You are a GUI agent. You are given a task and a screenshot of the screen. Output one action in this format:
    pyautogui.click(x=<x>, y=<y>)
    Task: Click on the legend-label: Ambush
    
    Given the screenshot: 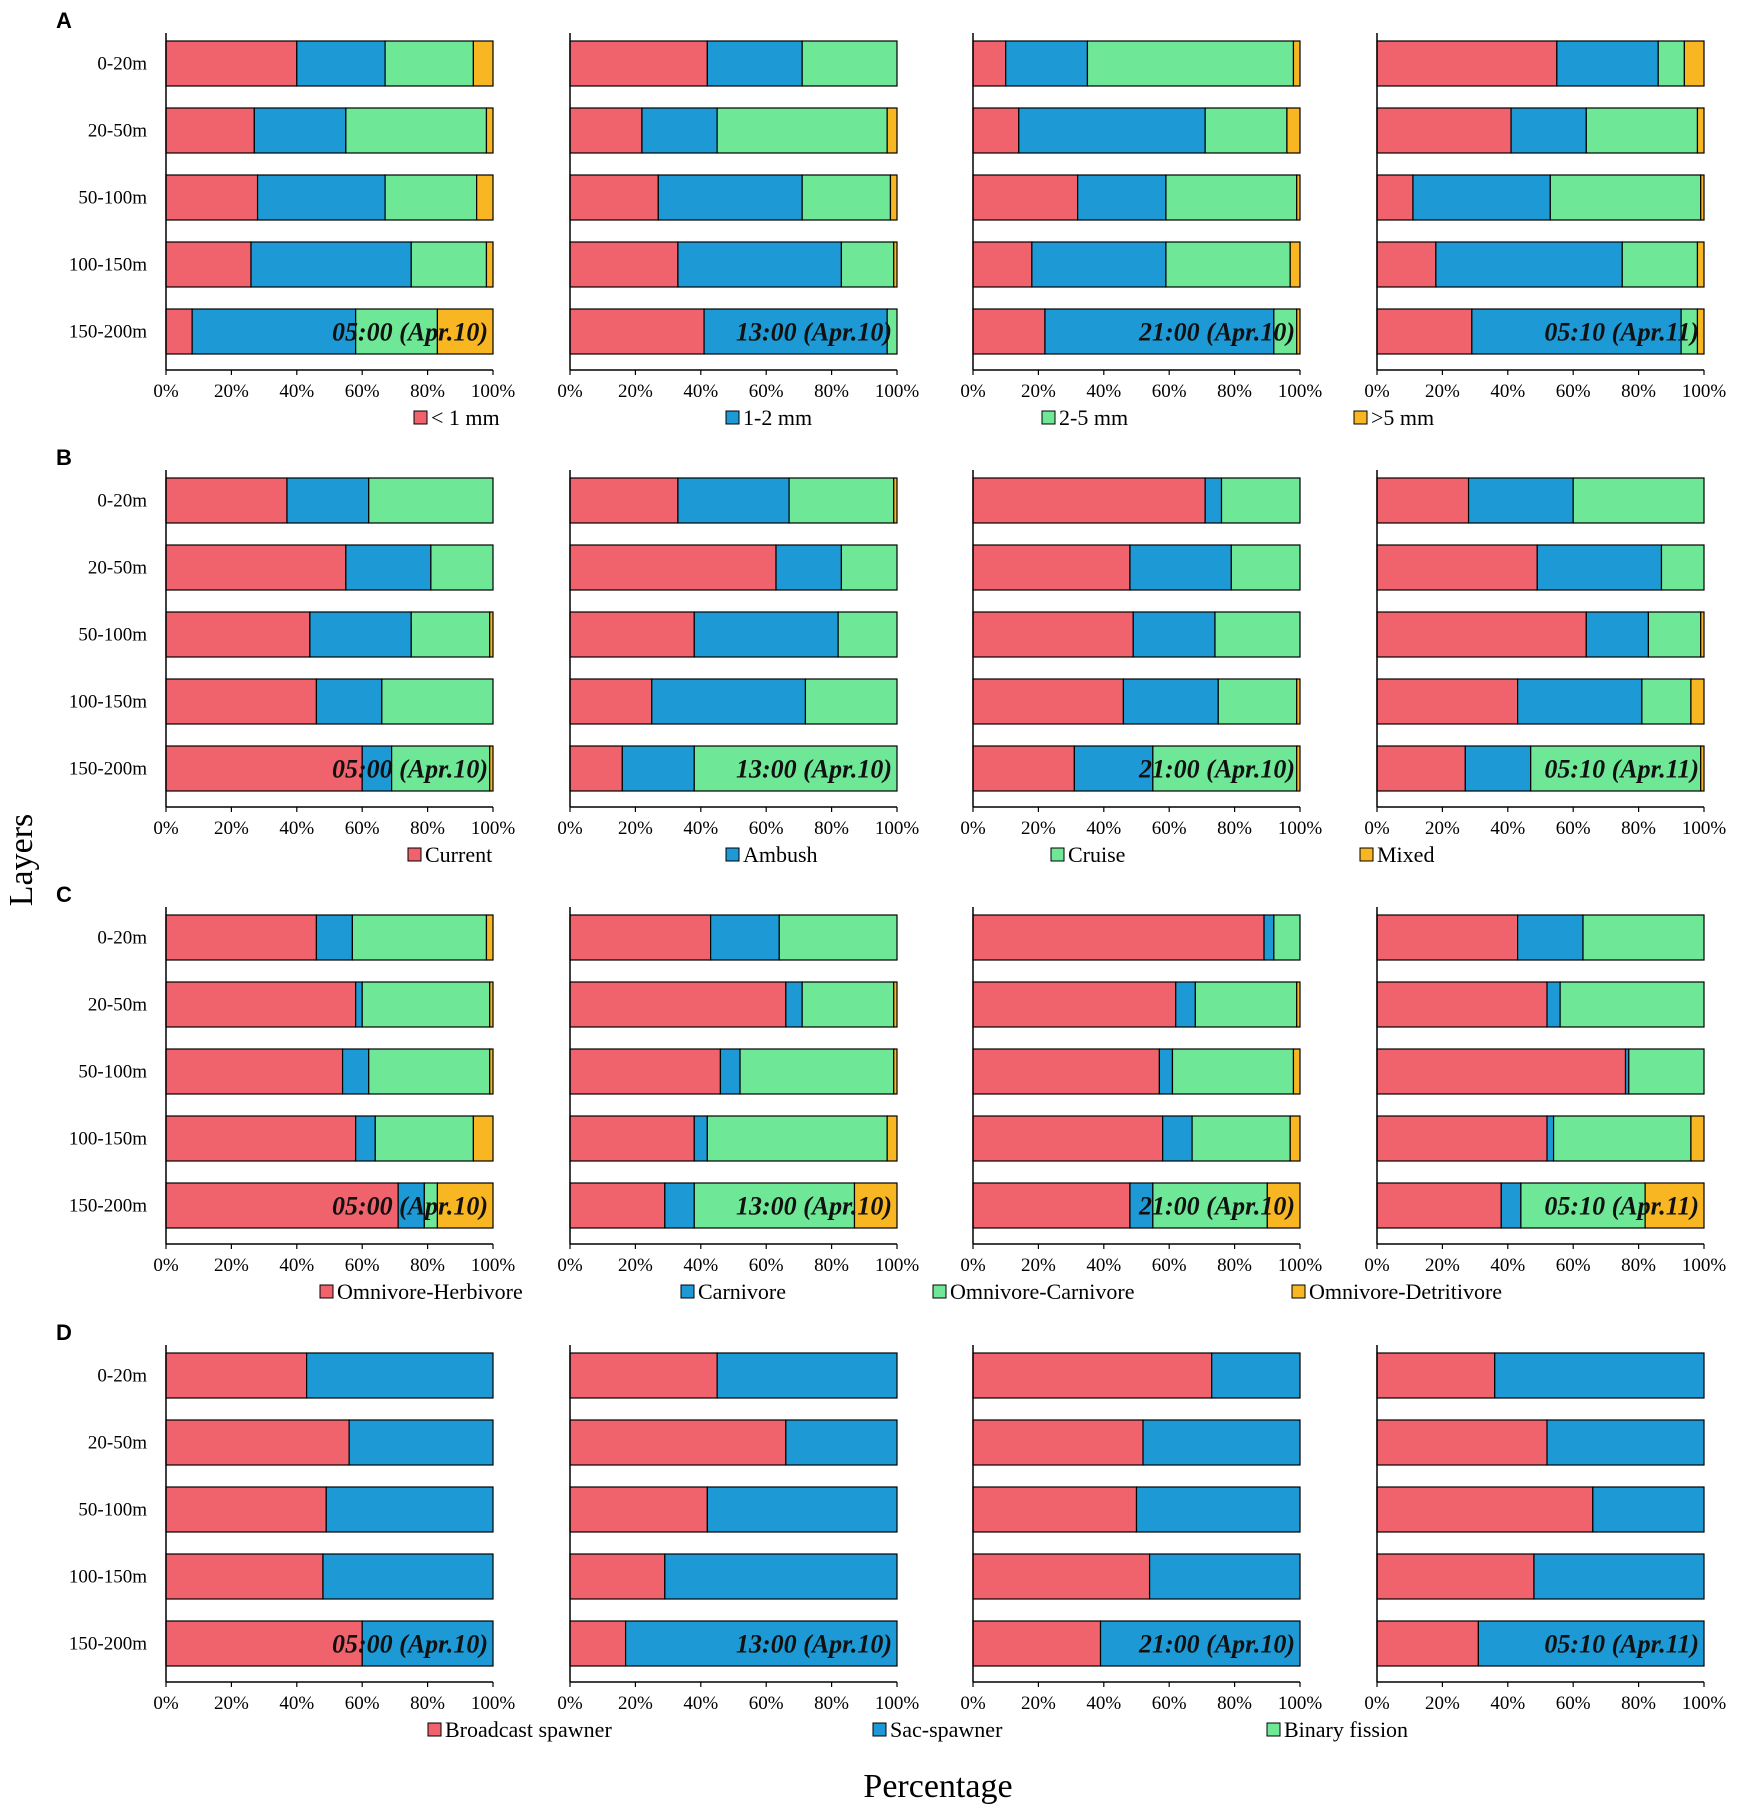 What is the action you would take?
    pyautogui.click(x=780, y=854)
    